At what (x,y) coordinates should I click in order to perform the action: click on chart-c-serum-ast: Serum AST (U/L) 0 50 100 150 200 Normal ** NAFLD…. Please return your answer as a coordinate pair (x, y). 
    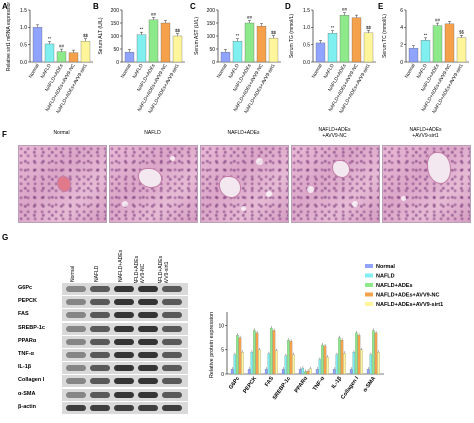
    Looking at the image, I should click on (237, 61).